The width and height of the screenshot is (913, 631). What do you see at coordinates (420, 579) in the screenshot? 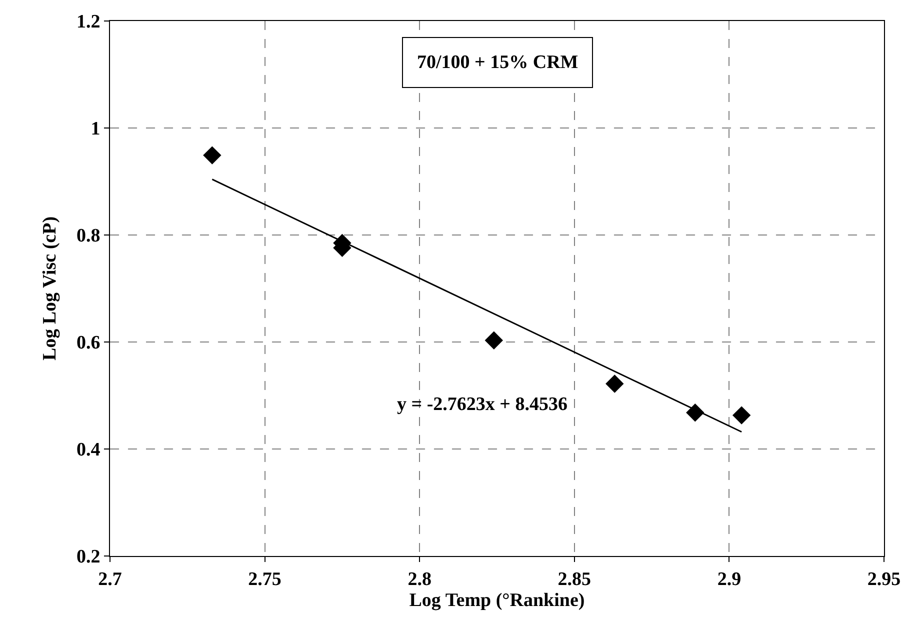
I see `x-tick-label: 2.8` at bounding box center [420, 579].